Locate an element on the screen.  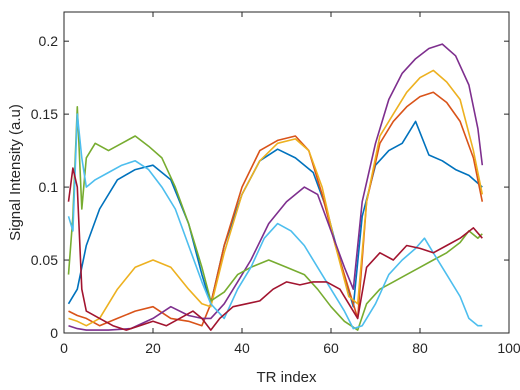
x-axis-label: TR index is located at coordinates (286, 377).